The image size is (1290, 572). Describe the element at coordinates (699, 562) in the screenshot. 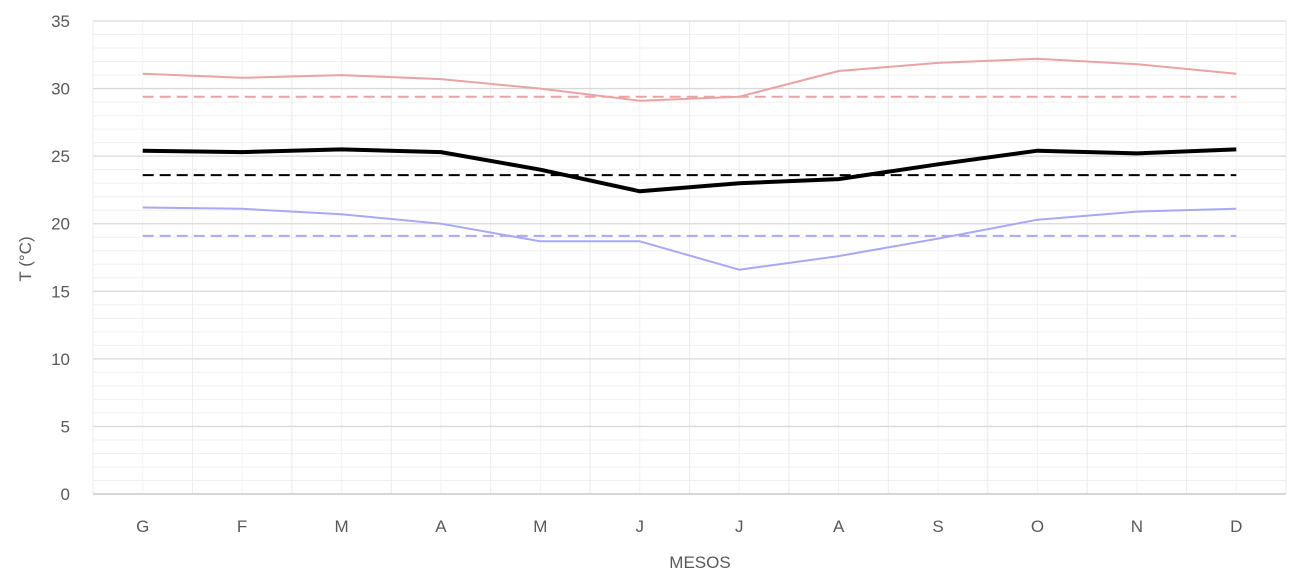

I see `x-axis-title: MESOS` at that location.